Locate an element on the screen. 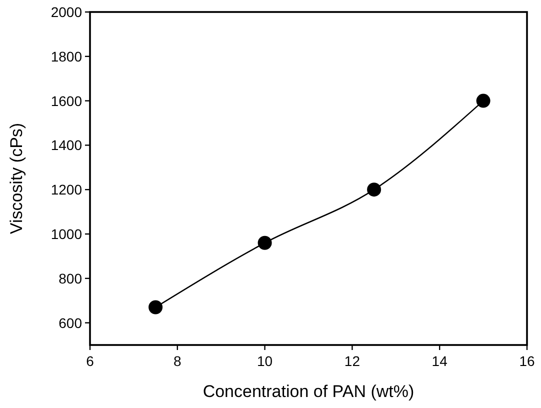 The image size is (541, 408). y-tick-label: 1000 is located at coordinates (66, 234).